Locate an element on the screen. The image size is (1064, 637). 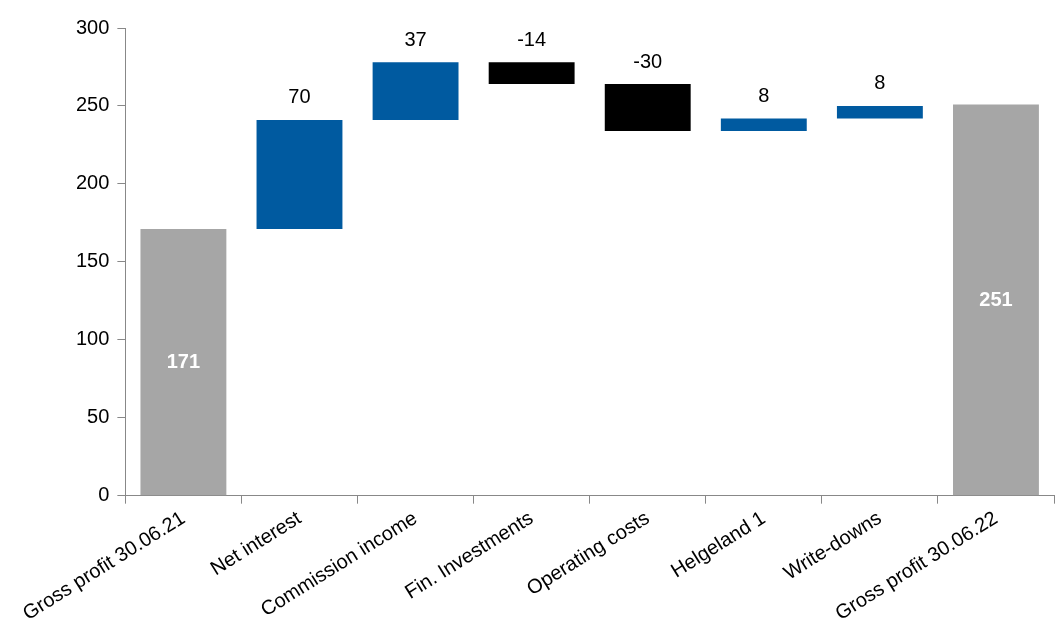
data-label: 171 is located at coordinates (183, 360).